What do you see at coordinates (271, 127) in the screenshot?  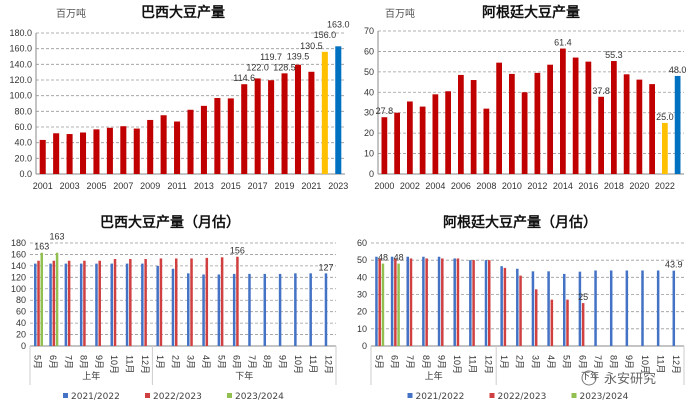 I see `bar-2018` at bounding box center [271, 127].